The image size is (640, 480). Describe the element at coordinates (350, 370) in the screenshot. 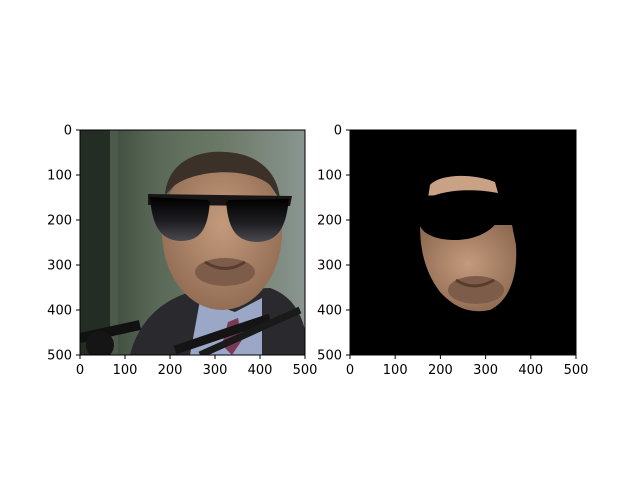

I see `right-x-tick-label: 0` at that location.